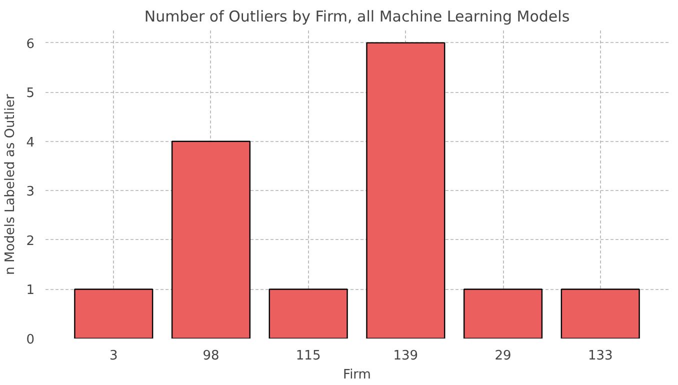 This screenshot has width=678, height=385. I want to click on y-tick-label: 3, so click(30, 192).